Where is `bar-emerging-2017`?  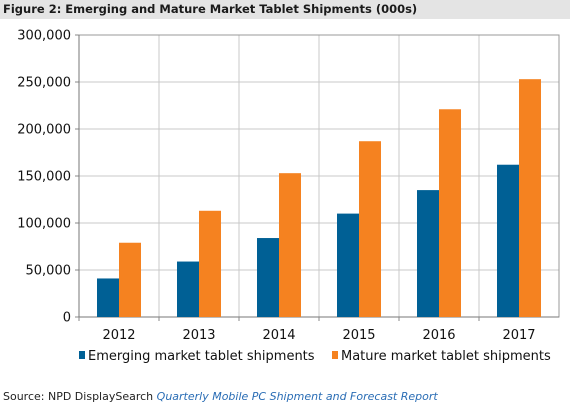
bar-emerging-2017 is located at coordinates (508, 240).